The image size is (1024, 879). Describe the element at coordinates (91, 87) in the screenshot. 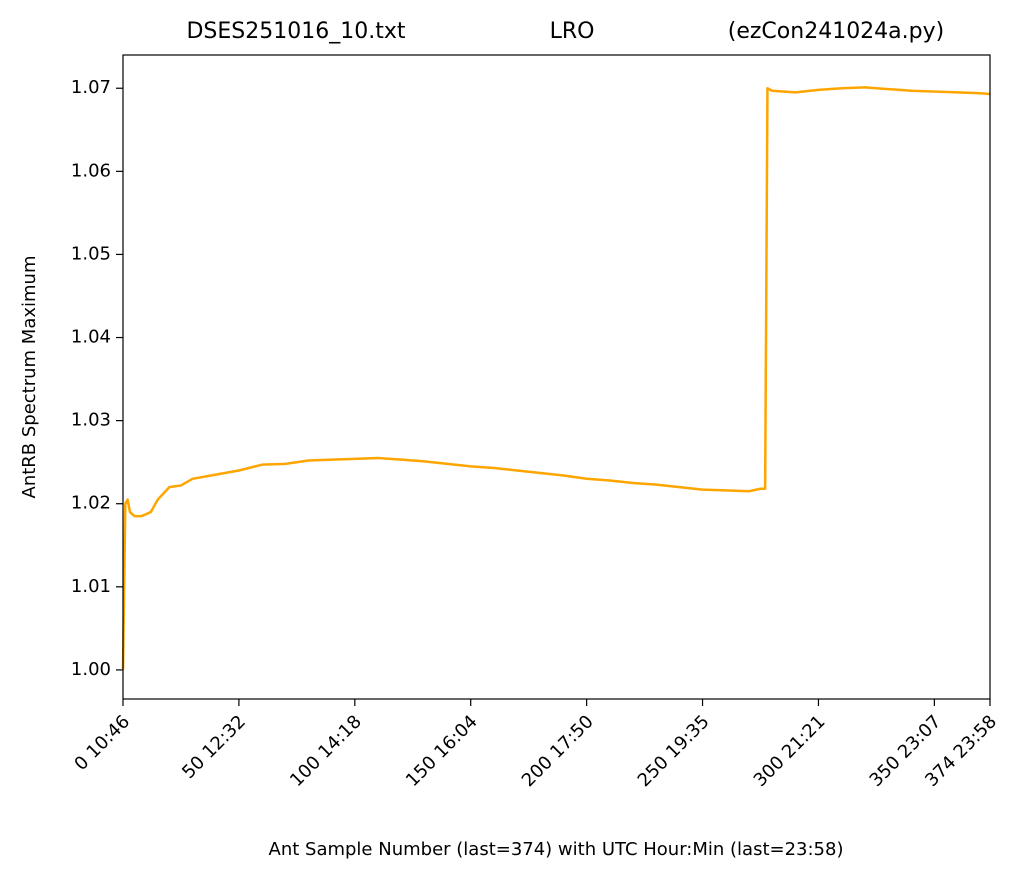

I see `y-tick-label: 1.07` at that location.